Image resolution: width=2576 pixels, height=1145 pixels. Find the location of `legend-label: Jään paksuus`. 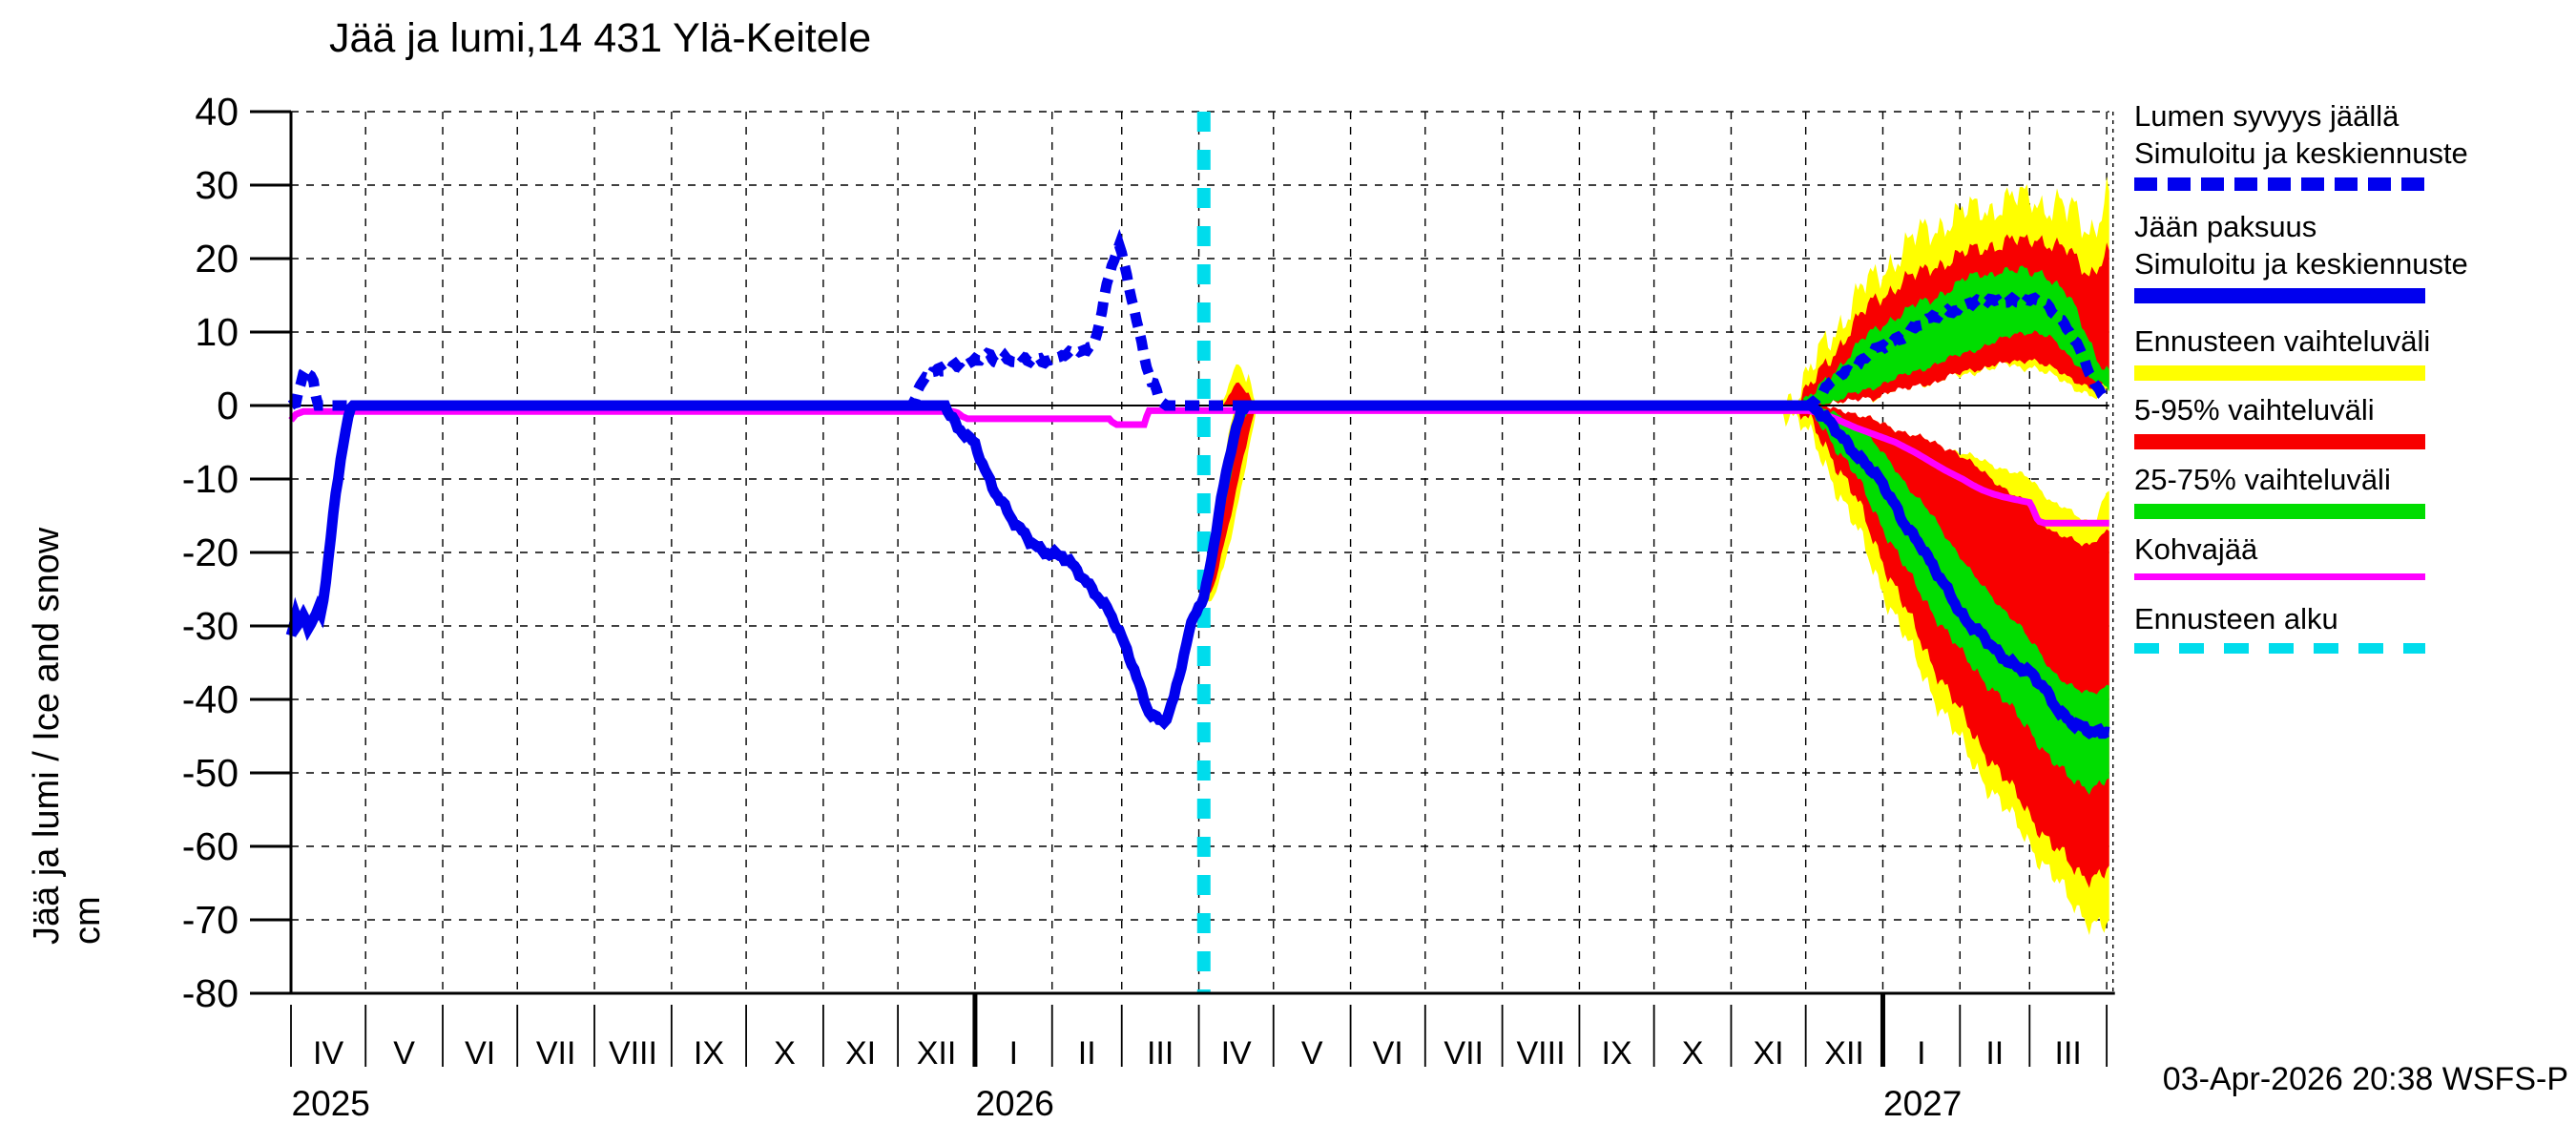

legend-label: Jään paksuus is located at coordinates (2225, 226).